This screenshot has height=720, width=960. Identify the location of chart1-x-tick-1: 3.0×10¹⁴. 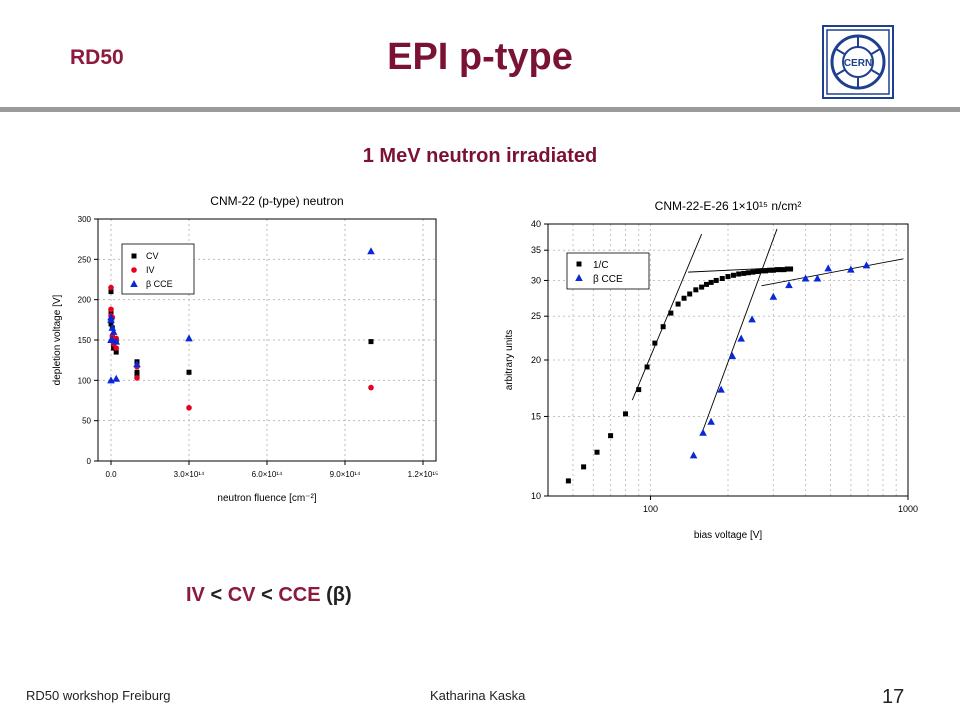
(189, 474).